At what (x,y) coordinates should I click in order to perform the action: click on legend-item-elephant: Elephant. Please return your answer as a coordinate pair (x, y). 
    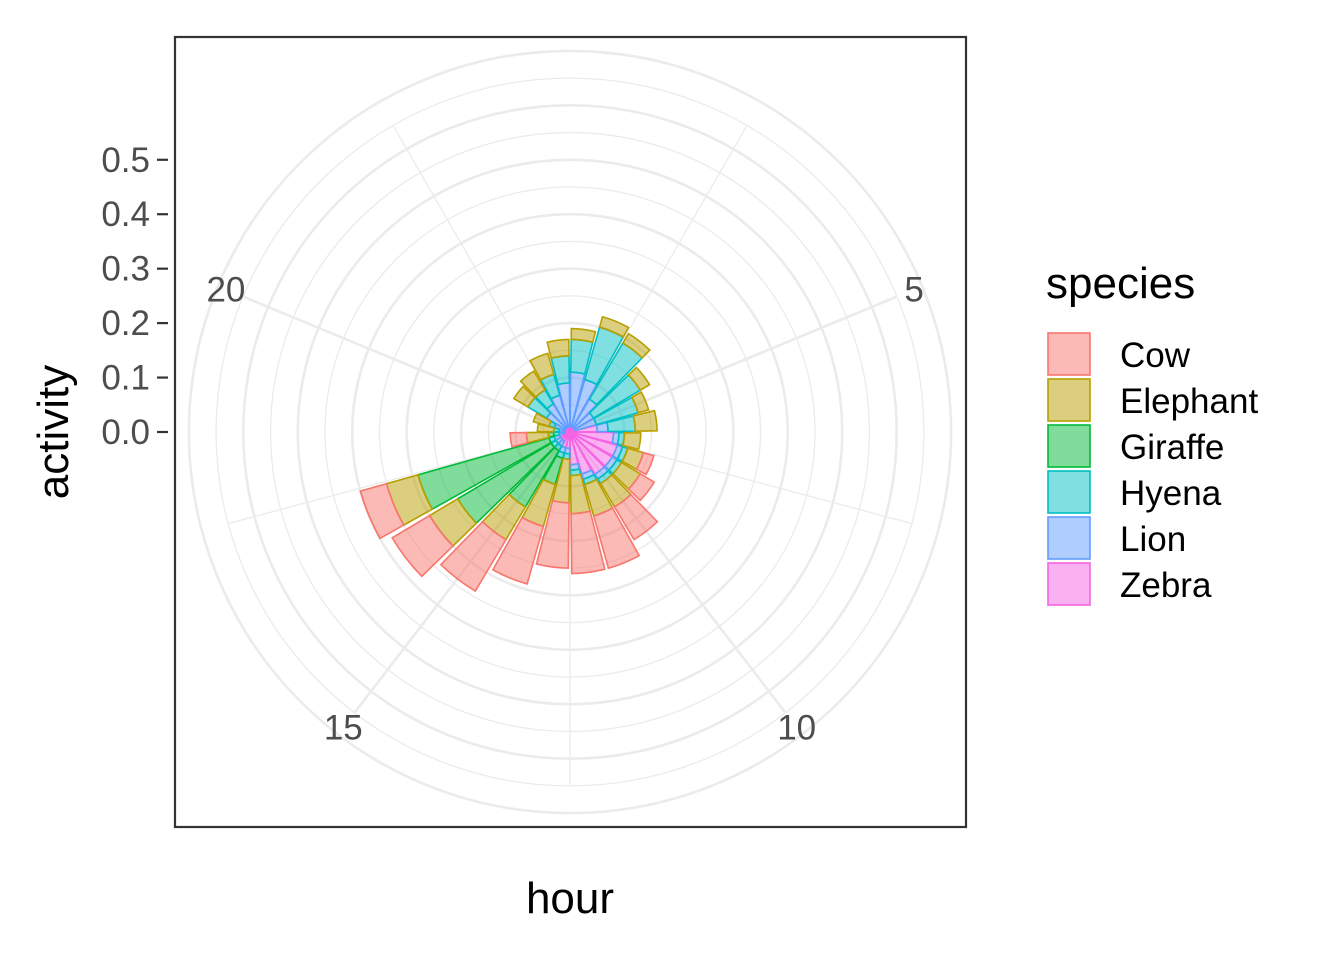
    Looking at the image, I should click on (1152, 400).